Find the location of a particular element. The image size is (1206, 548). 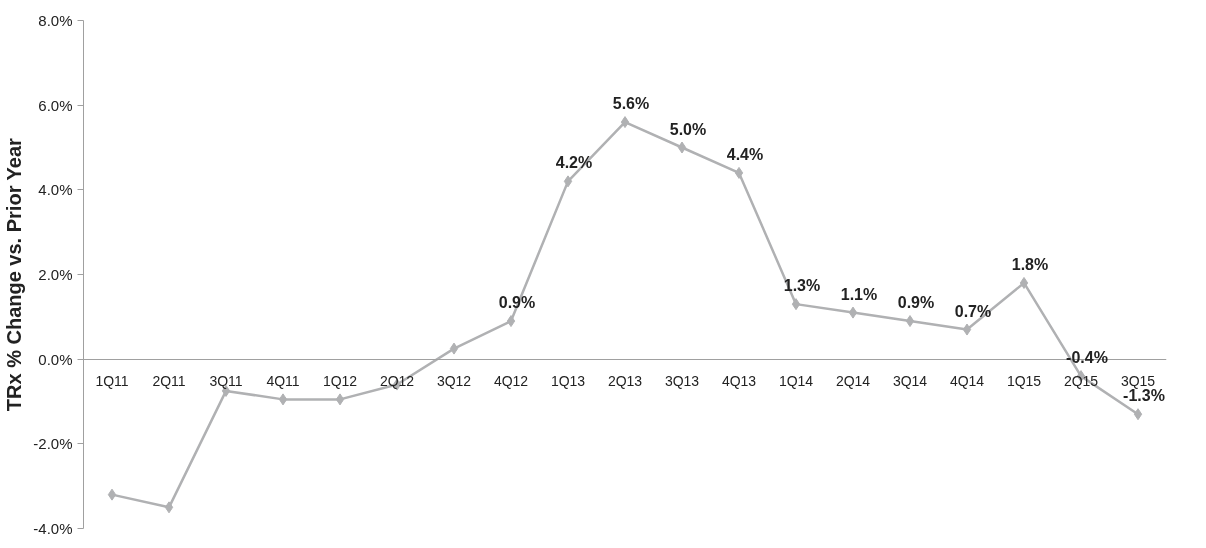

x-tick-label: 2Q11 is located at coordinates (169, 381).